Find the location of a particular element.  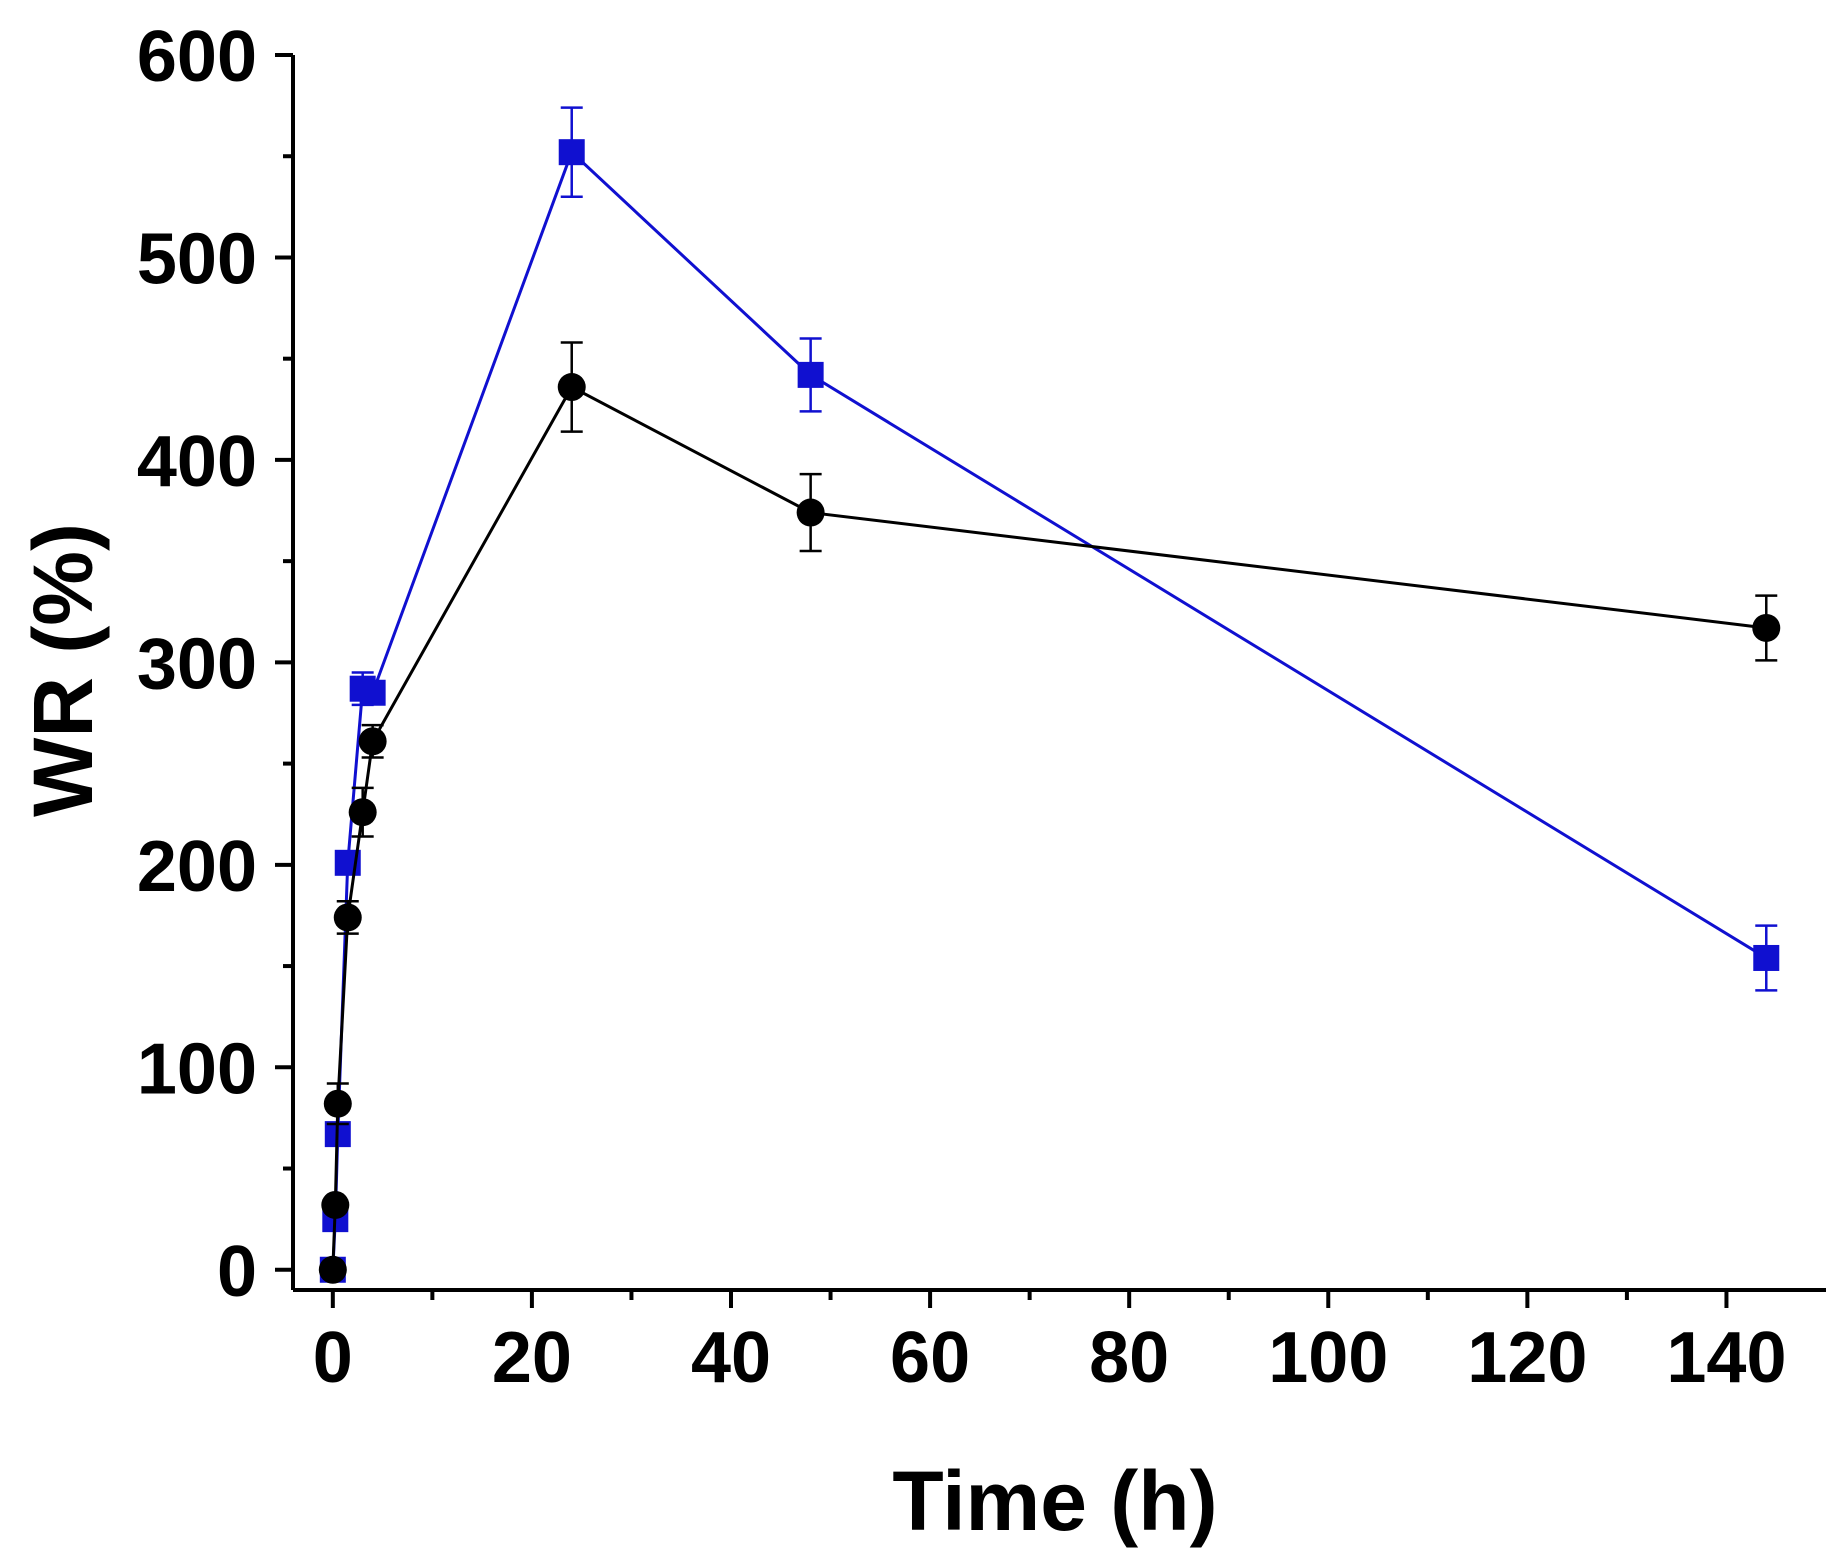

x-tick-label: 100 is located at coordinates (1328, 1358).